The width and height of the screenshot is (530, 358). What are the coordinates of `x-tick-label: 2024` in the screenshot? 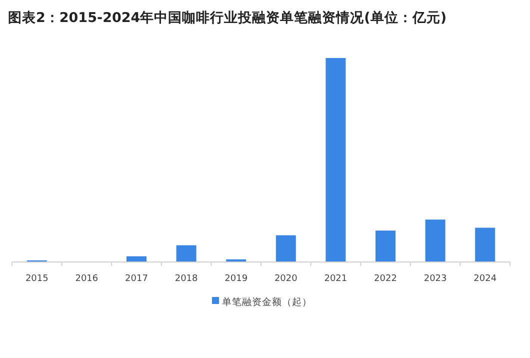 It's located at (485, 279).